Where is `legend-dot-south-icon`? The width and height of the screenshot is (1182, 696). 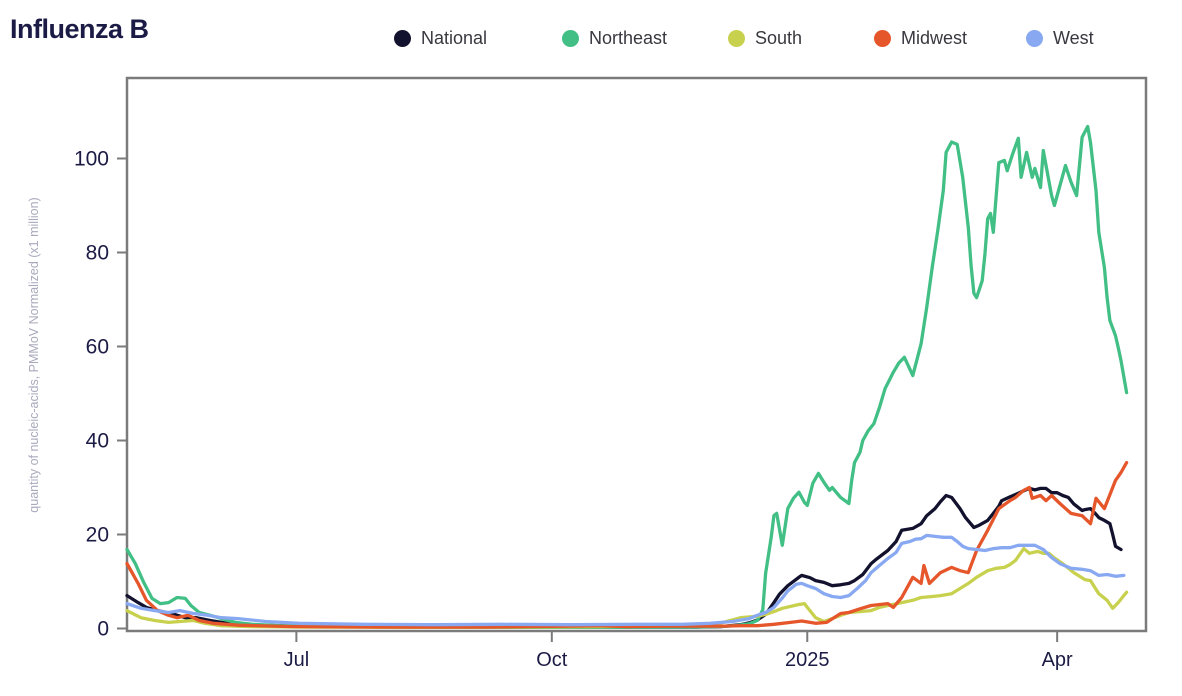
legend-dot-south-icon is located at coordinates (736, 38).